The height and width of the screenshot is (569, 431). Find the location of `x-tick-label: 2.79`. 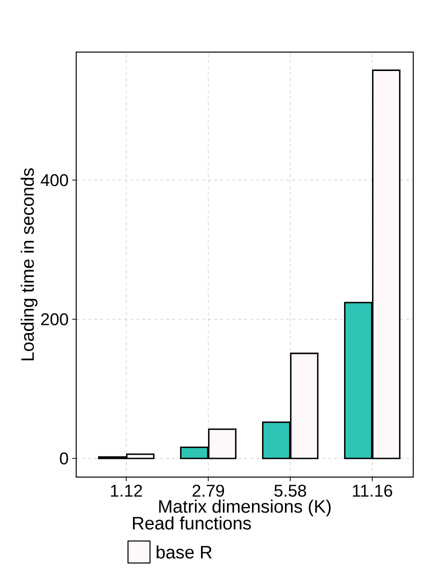

x-tick-label: 2.79 is located at coordinates (208, 490).